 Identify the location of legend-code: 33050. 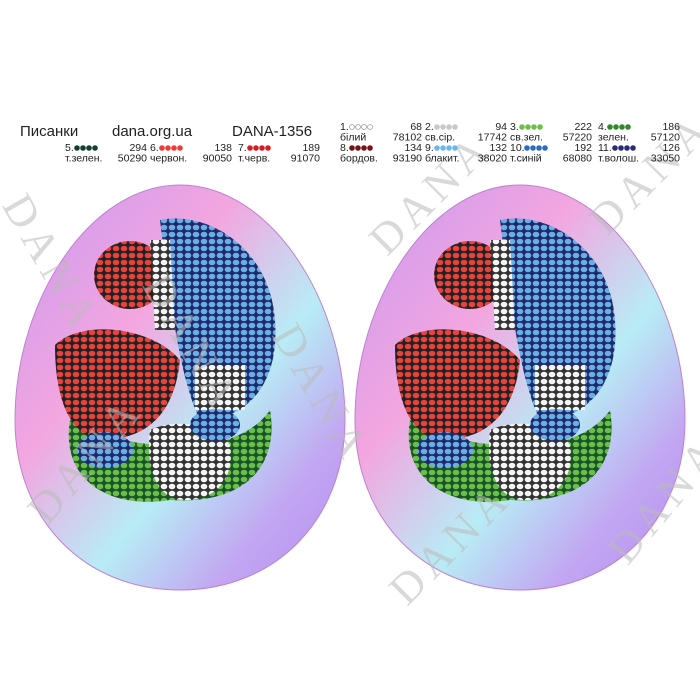
(665, 158).